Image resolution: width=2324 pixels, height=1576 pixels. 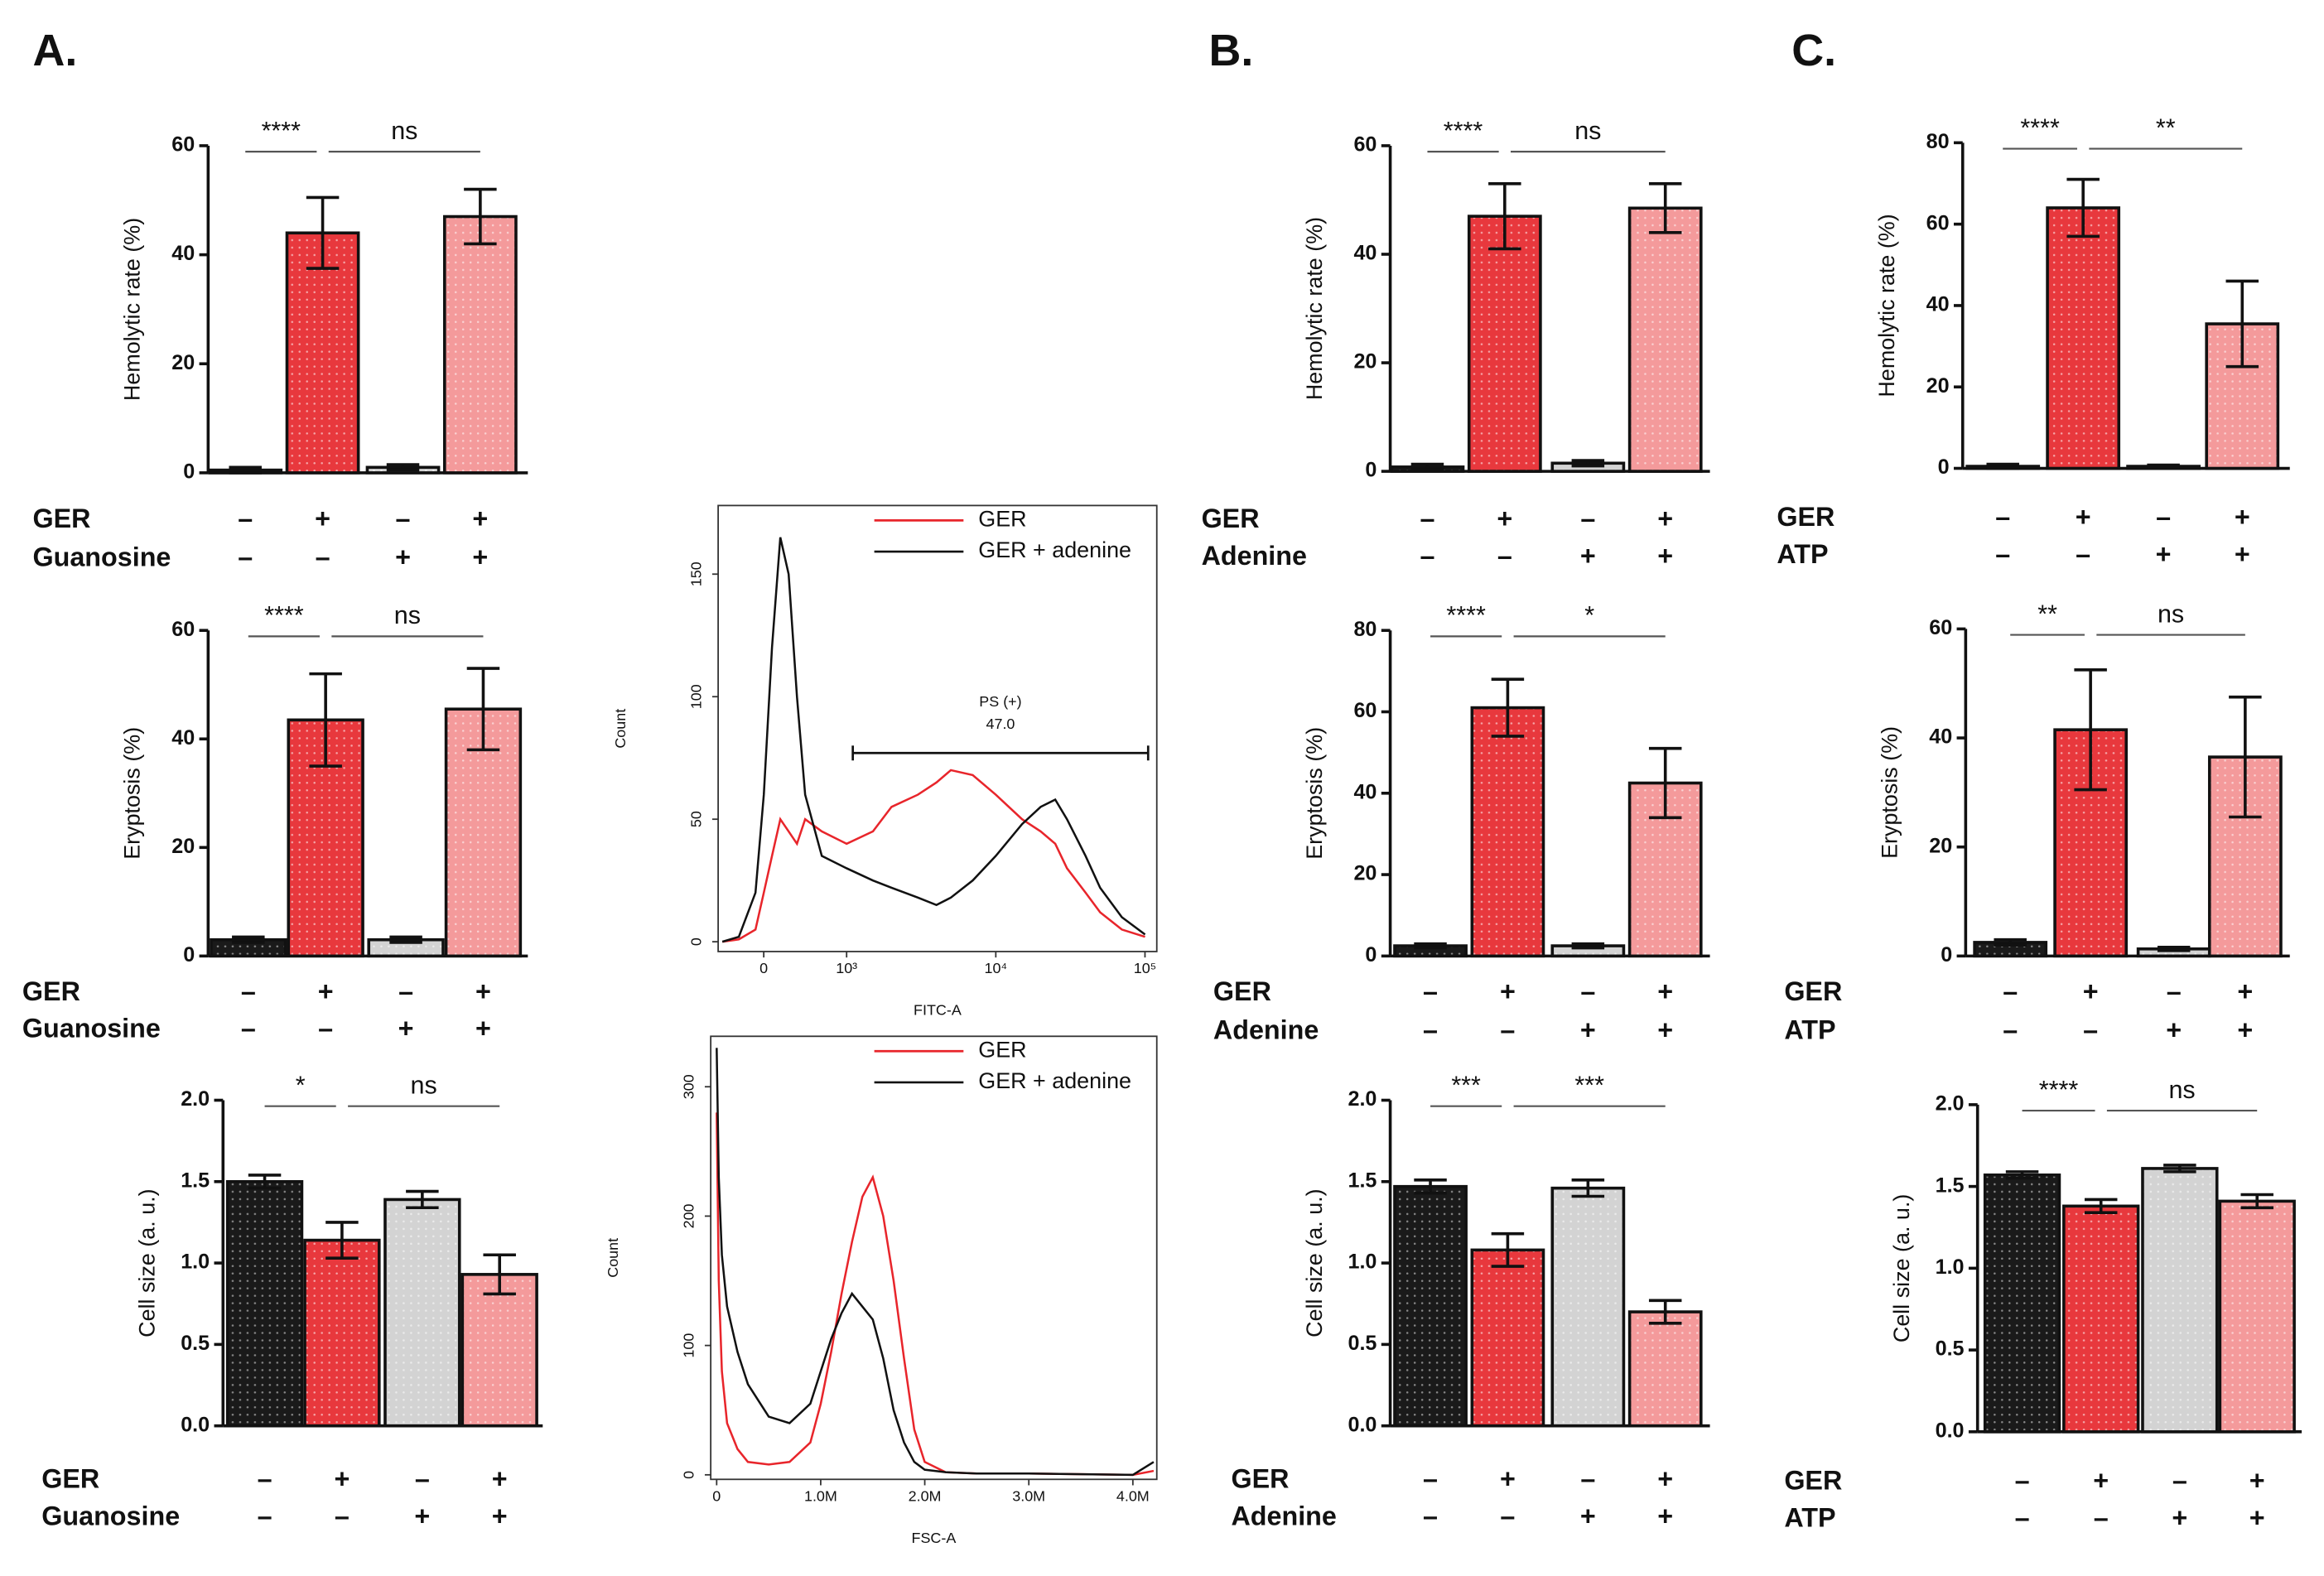 What do you see at coordinates (620, 729) in the screenshot?
I see `y-axis-label: Count` at bounding box center [620, 729].